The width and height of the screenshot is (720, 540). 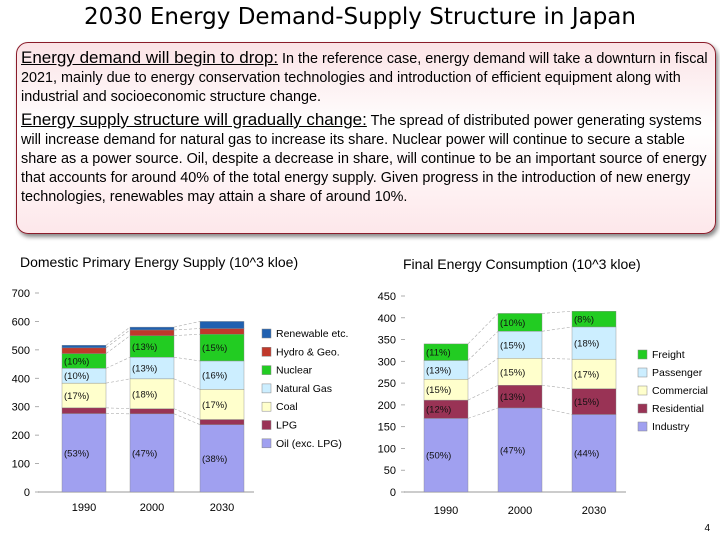 I want to click on primary-data-label-nuclear-2000: (13%), so click(x=144, y=347).